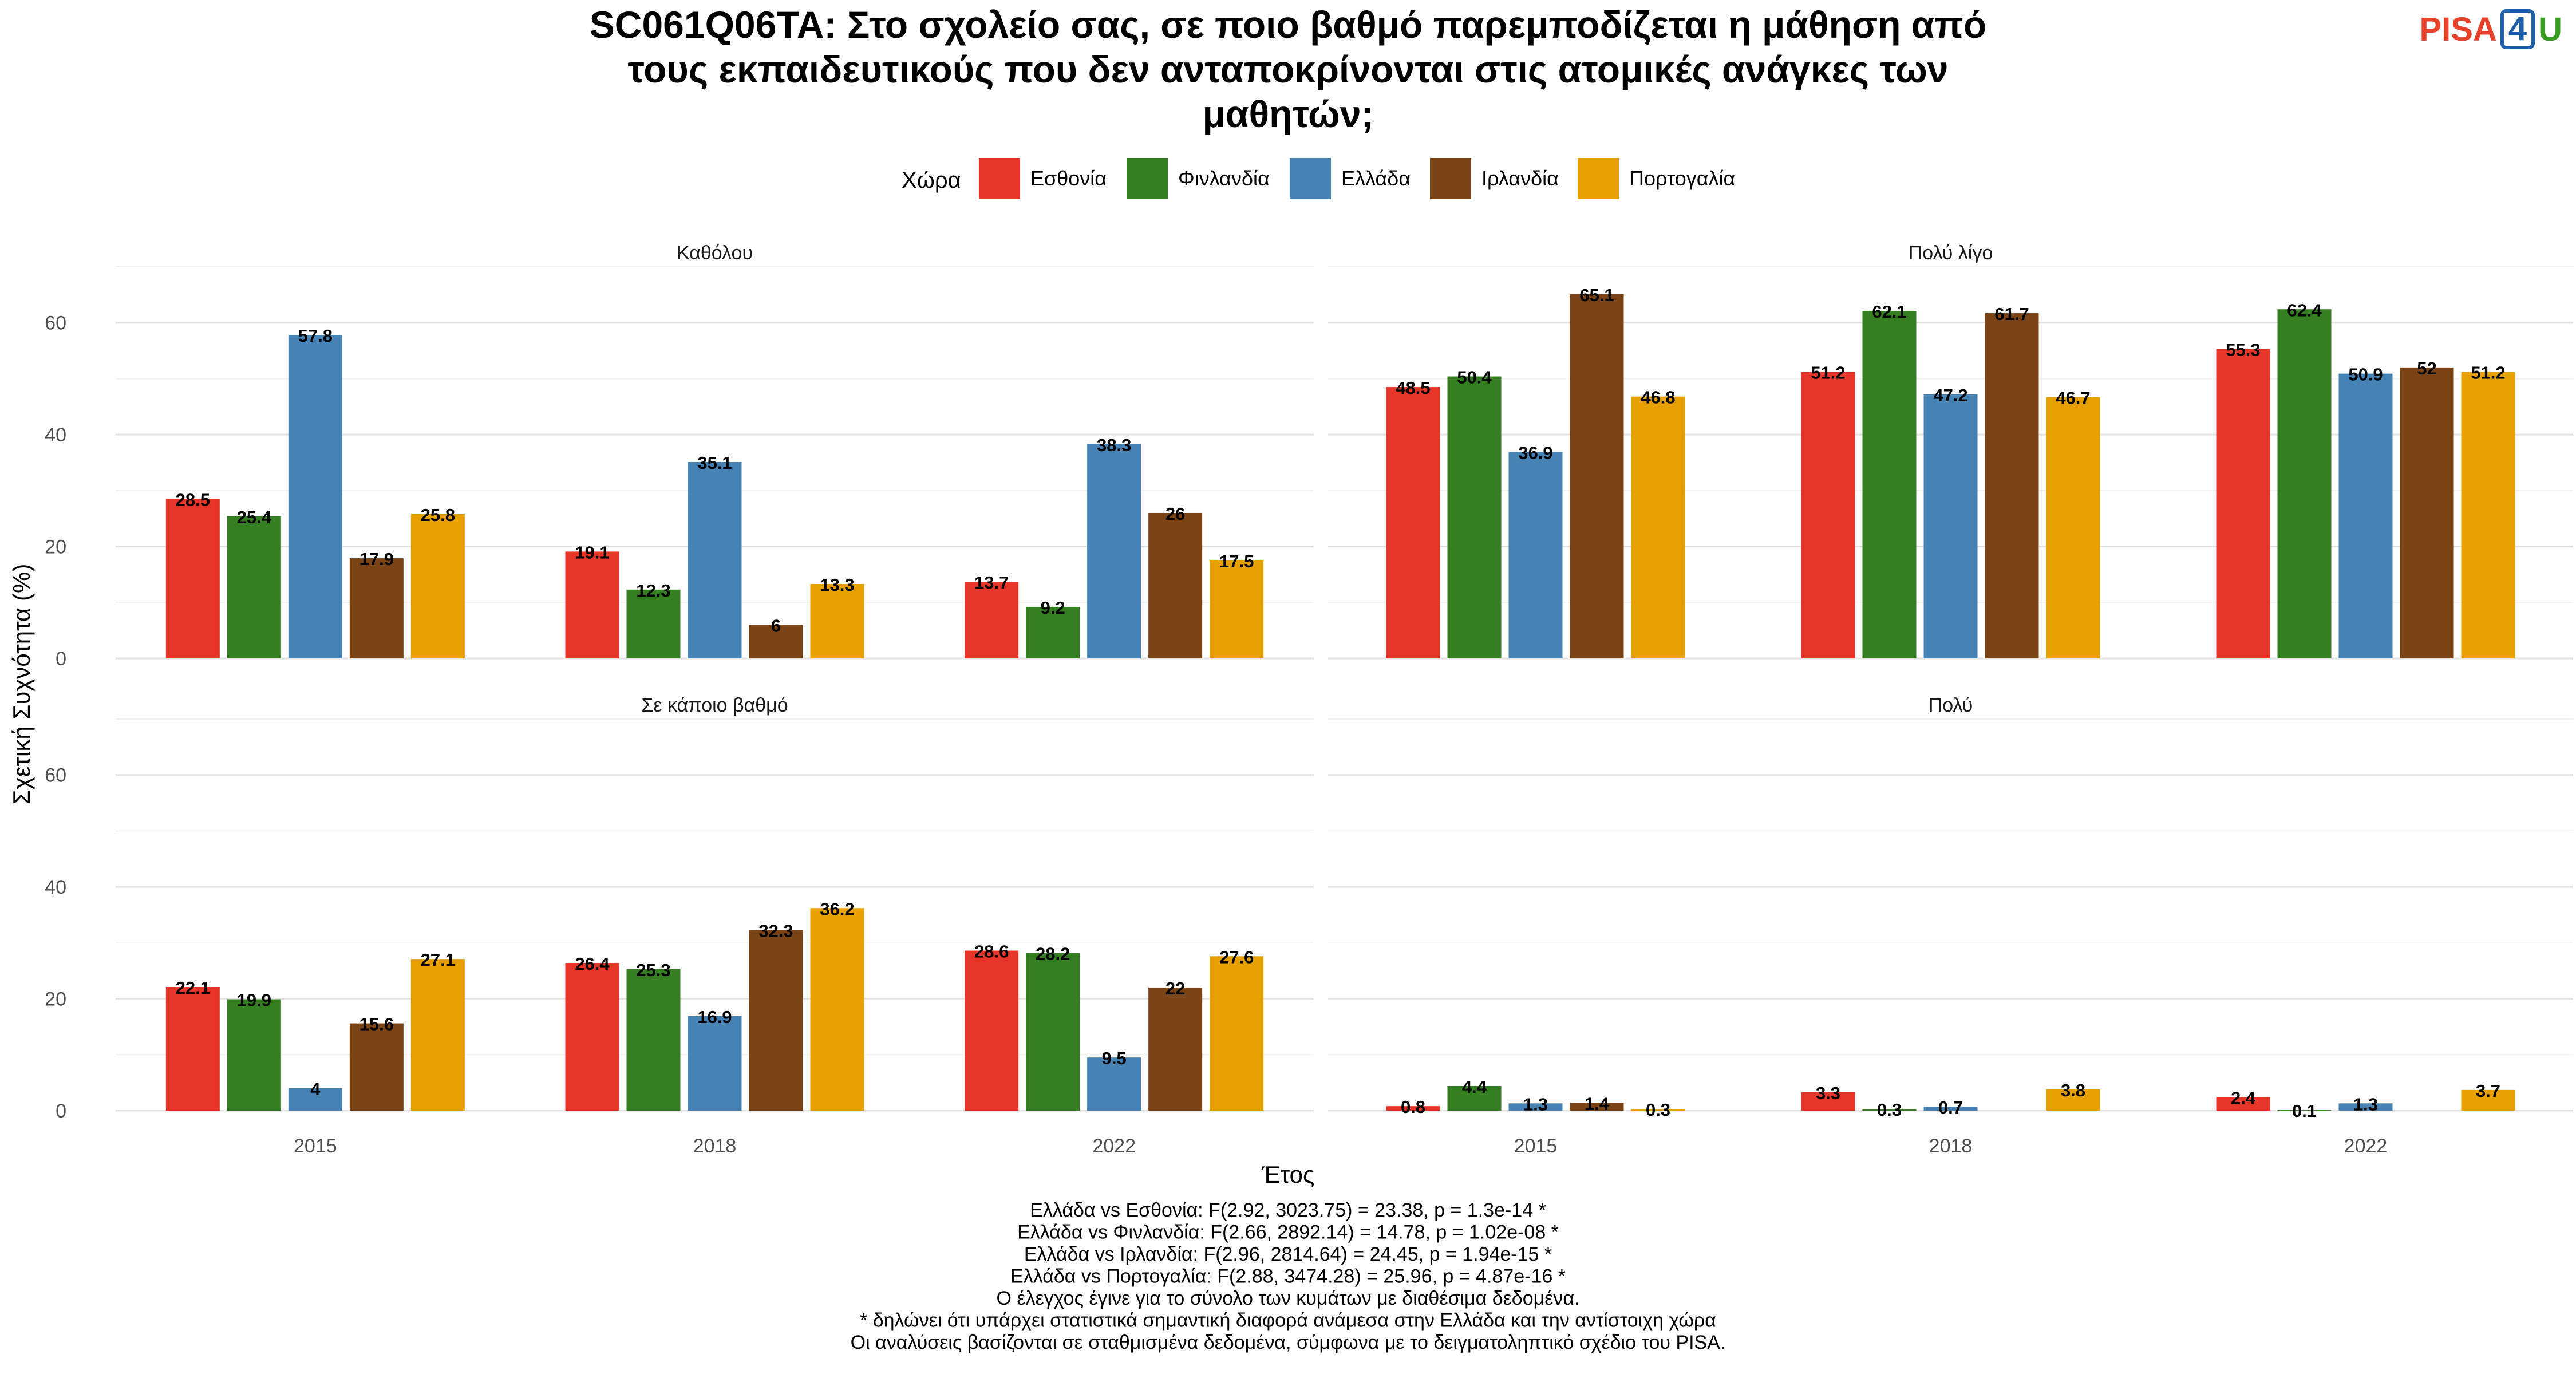  Describe the element at coordinates (1828, 1093) in the screenshot. I see `data-label: 3.3` at that location.